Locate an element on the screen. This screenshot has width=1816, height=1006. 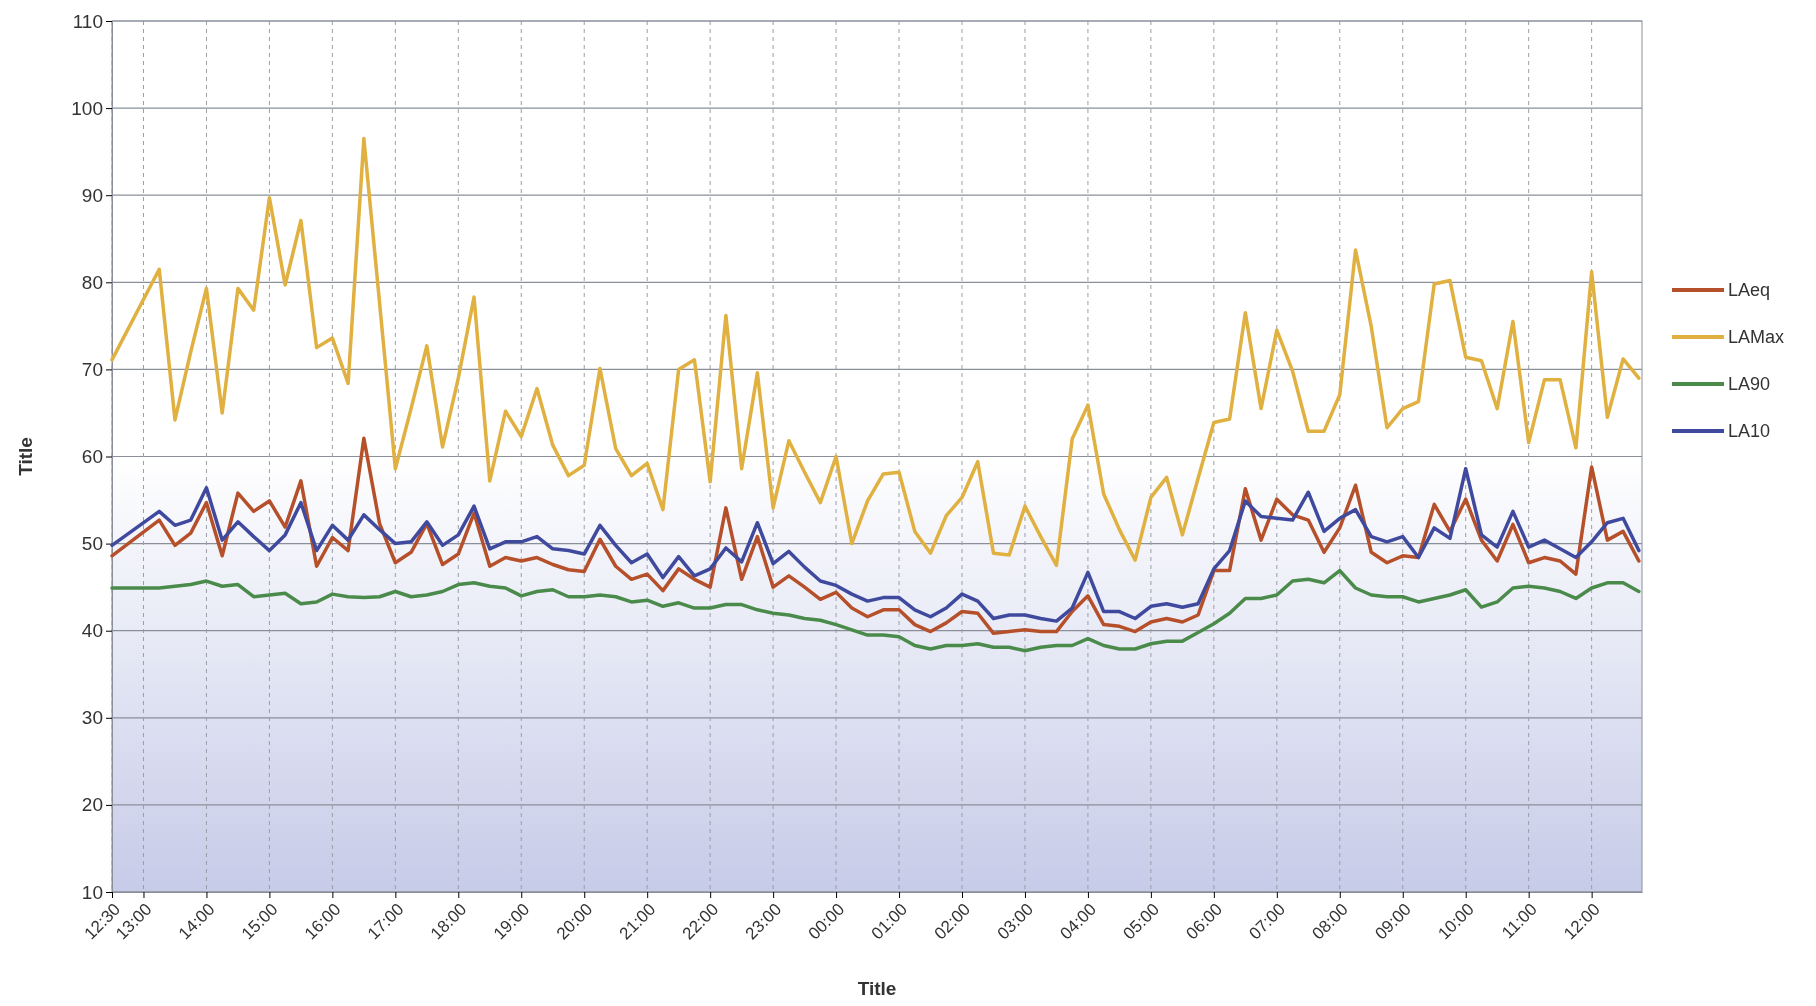
y-tick-label: 30 is located at coordinates (92, 718).